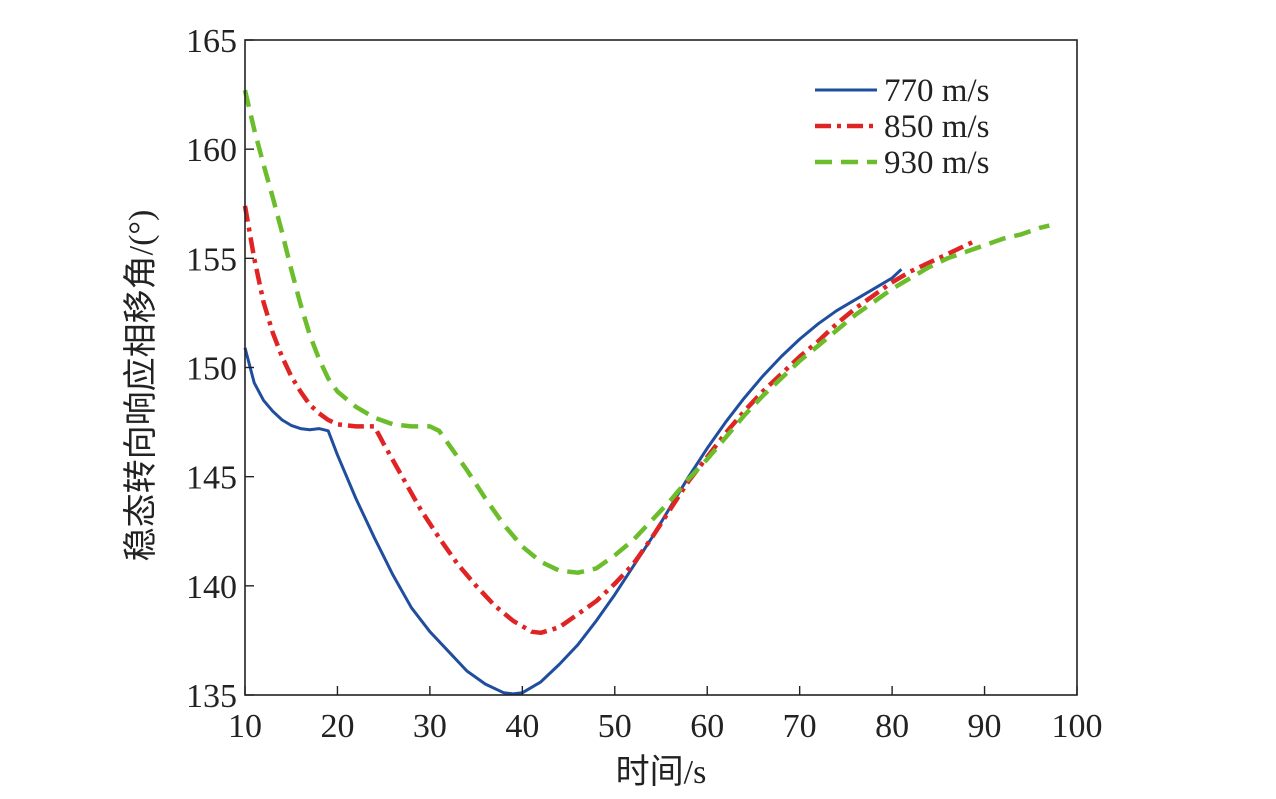  What do you see at coordinates (430, 726) in the screenshot?
I see `x-tick-label: 30` at bounding box center [430, 726].